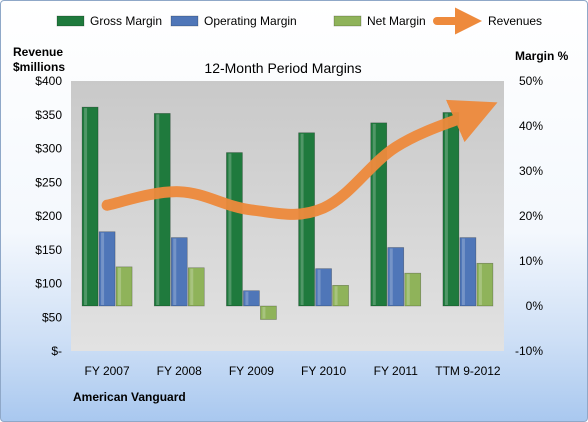  Describe the element at coordinates (129, 397) in the screenshot. I see `company-name: American Vanguard` at that location.